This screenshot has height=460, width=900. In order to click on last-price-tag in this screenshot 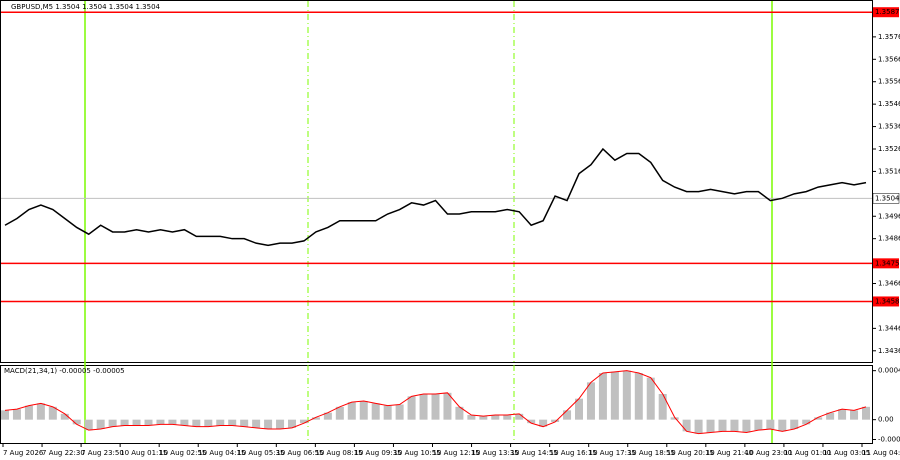, I will do `click(886, 198)`.